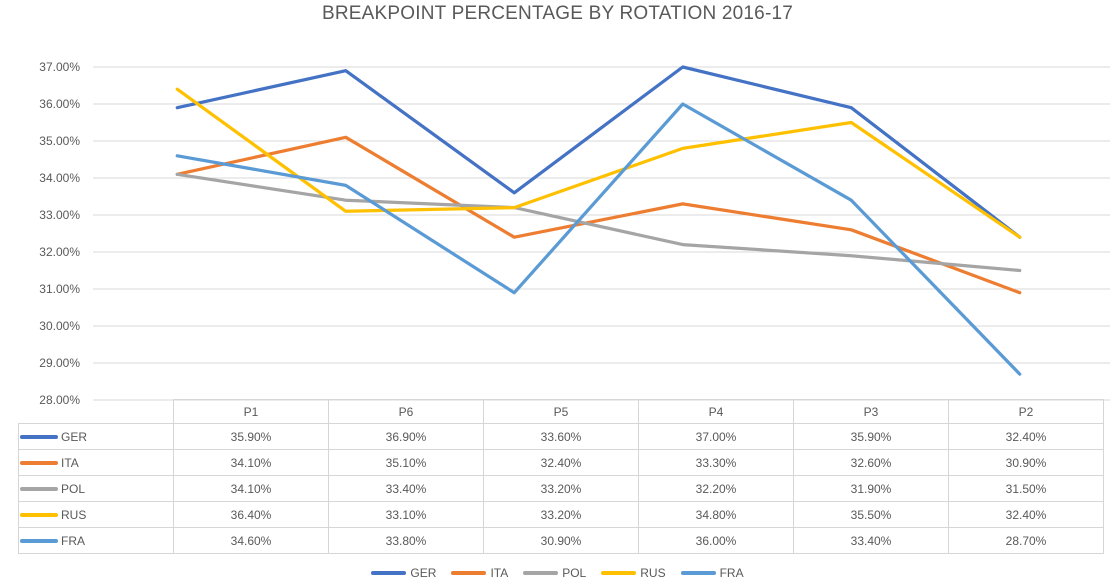 This screenshot has width=1115, height=587. I want to click on table-header-row: P1 P6 P5 P4 P3 P2, so click(561, 411).